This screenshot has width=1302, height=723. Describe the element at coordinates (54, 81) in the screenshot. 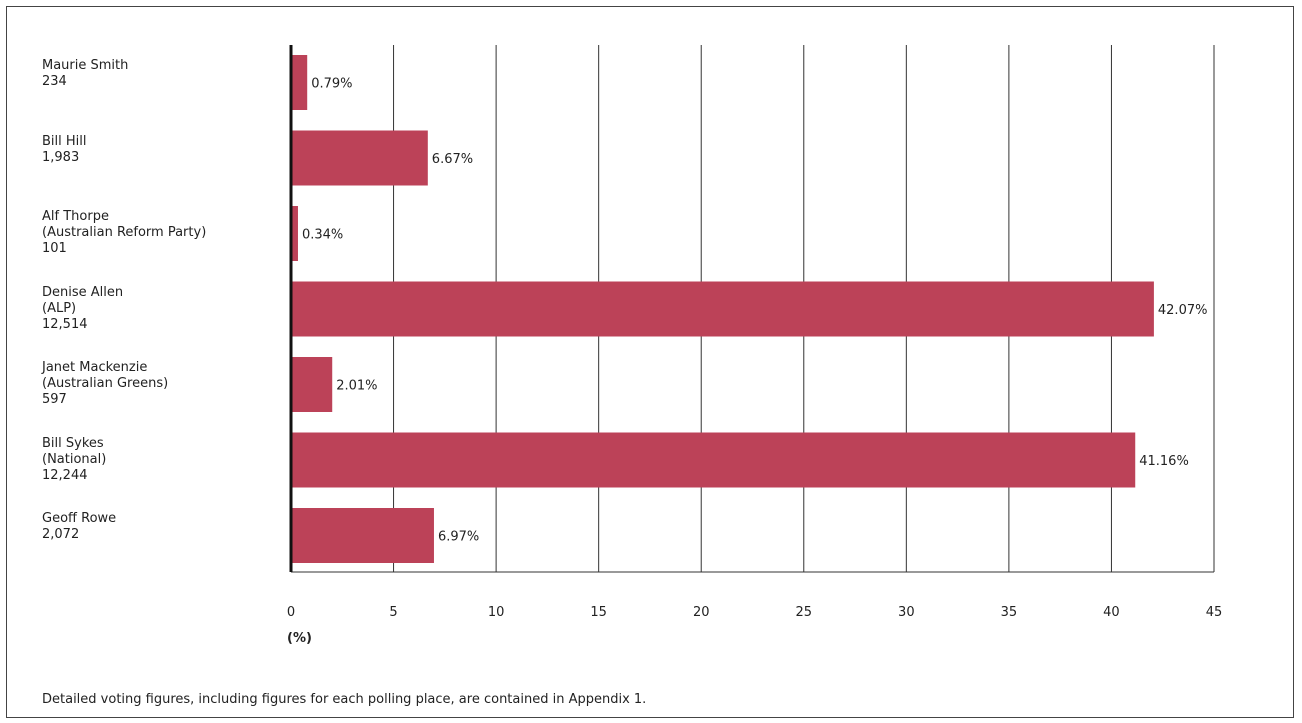

I see `candidate-votes: 234` at that location.